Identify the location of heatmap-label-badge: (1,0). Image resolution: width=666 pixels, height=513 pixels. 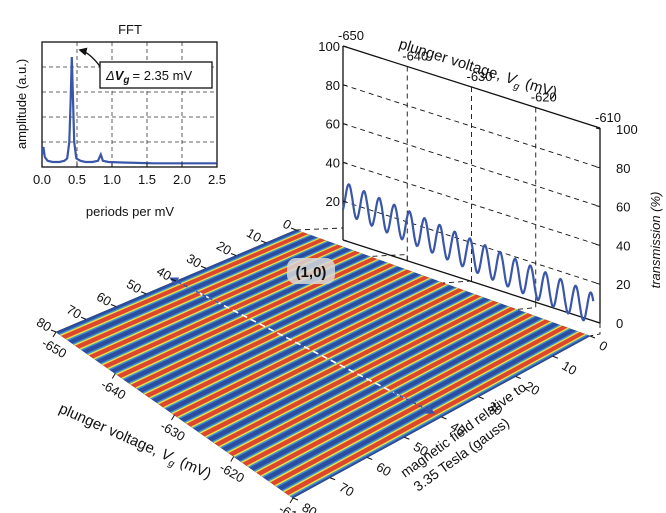
(311, 271).